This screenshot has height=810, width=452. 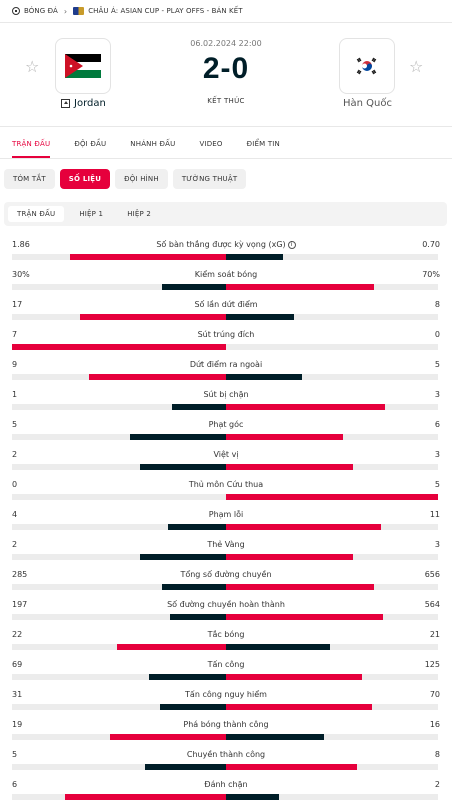 I want to click on stat-name: Số đường chuyền hoàn thành, so click(x=226, y=604).